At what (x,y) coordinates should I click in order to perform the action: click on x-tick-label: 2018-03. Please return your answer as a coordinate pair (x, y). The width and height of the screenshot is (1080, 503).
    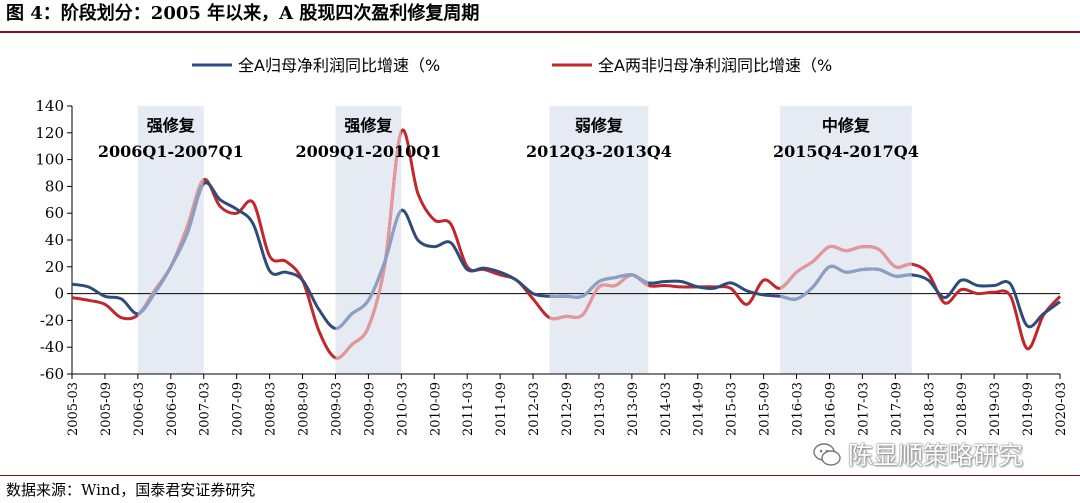
    Looking at the image, I should click on (929, 409).